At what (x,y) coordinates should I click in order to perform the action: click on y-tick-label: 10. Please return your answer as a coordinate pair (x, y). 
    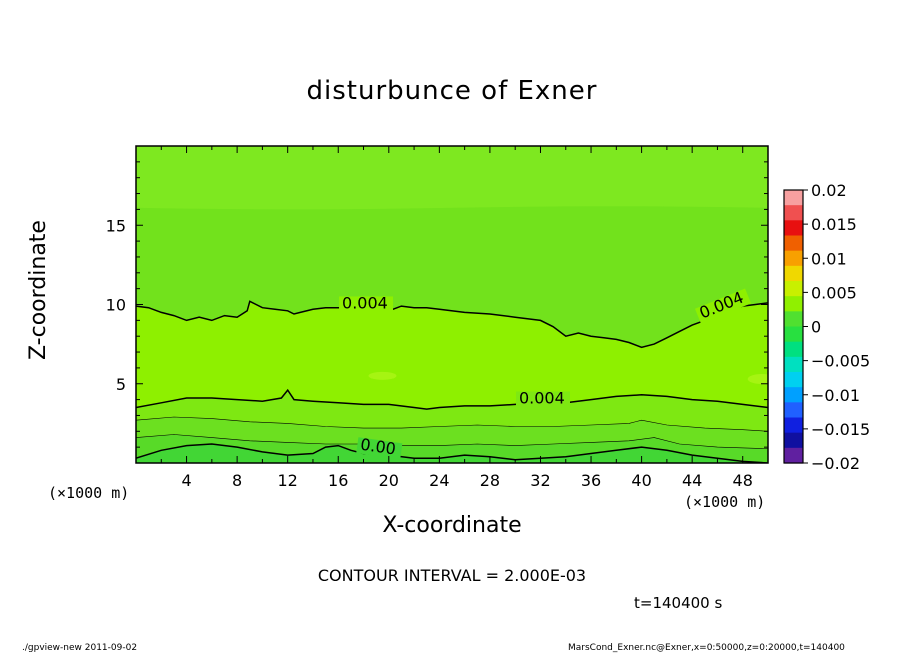
    Looking at the image, I should click on (116, 305).